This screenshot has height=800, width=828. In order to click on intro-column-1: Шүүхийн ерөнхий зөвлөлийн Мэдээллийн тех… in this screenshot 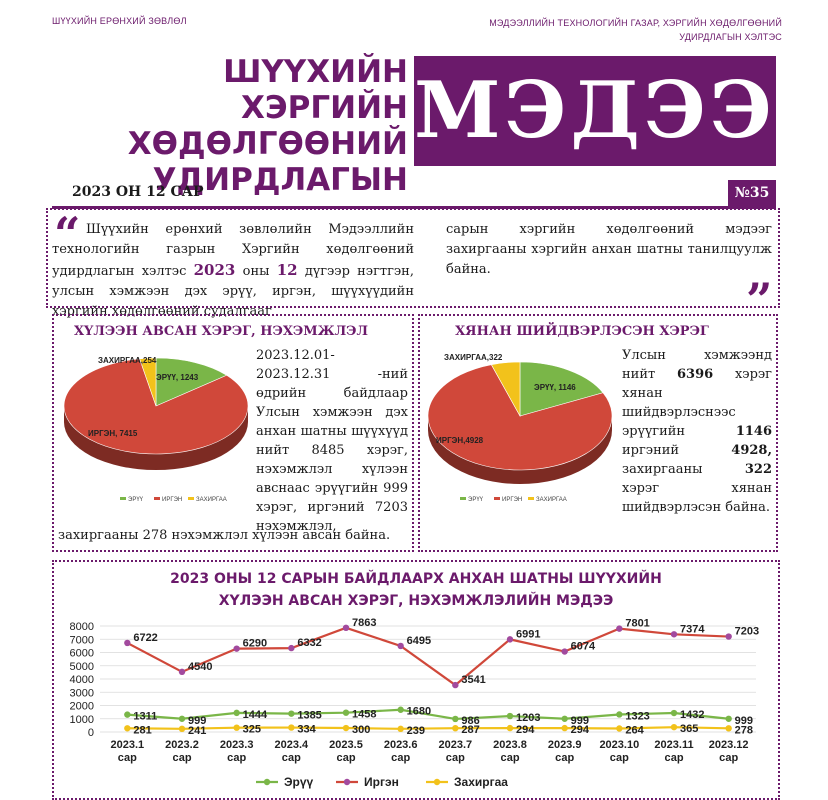, I will do `click(233, 270)`.